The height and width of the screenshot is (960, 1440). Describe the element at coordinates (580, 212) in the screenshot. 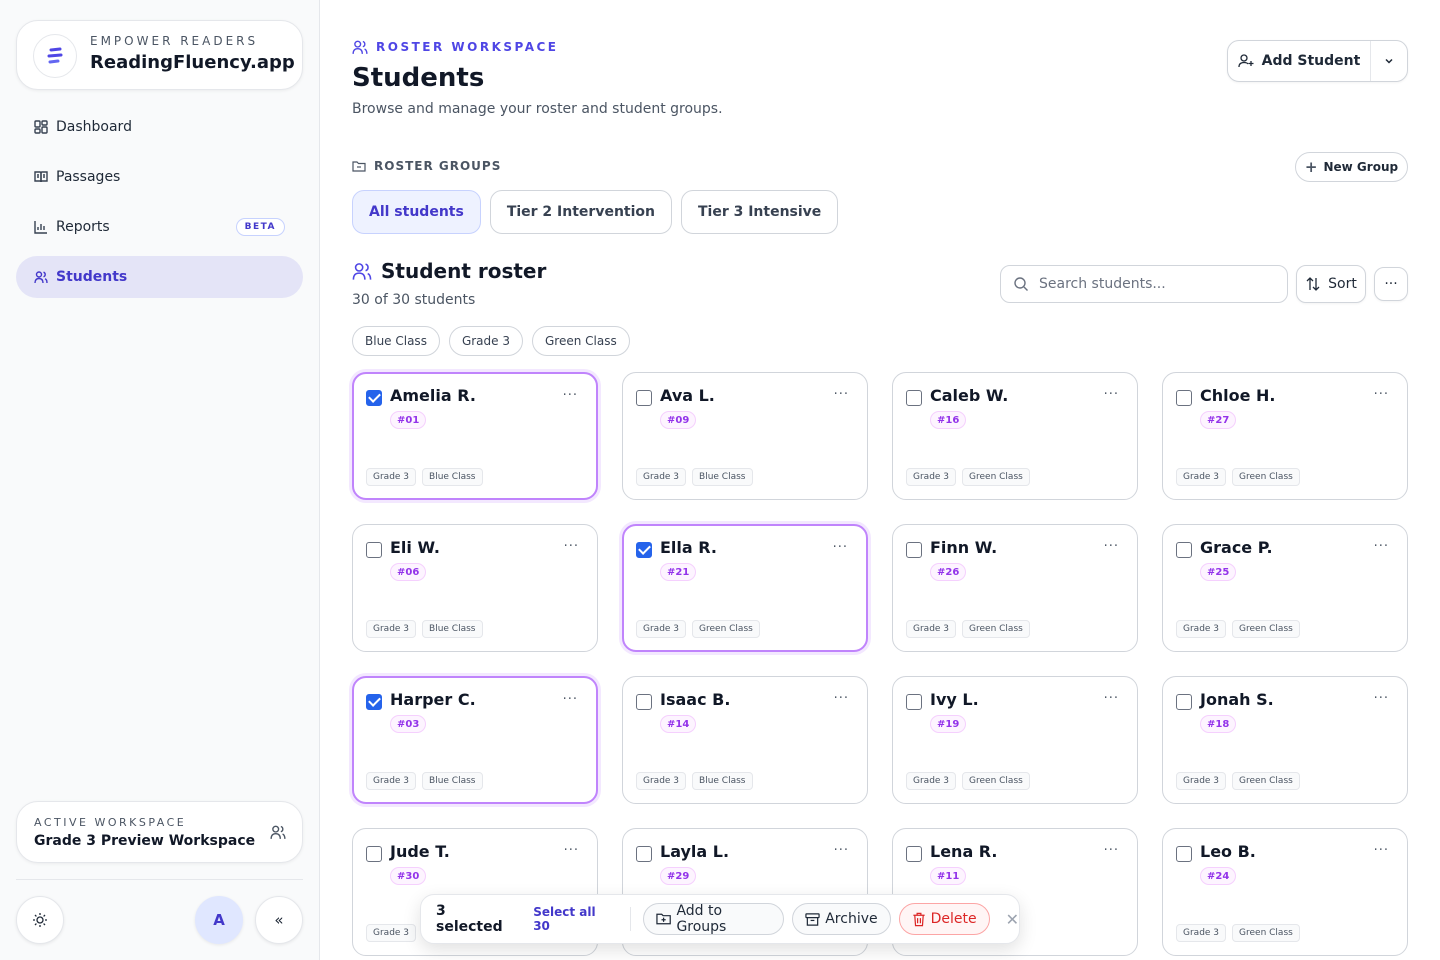

I see `tab-tier-2-intervention: Tier 2 Intervention` at that location.